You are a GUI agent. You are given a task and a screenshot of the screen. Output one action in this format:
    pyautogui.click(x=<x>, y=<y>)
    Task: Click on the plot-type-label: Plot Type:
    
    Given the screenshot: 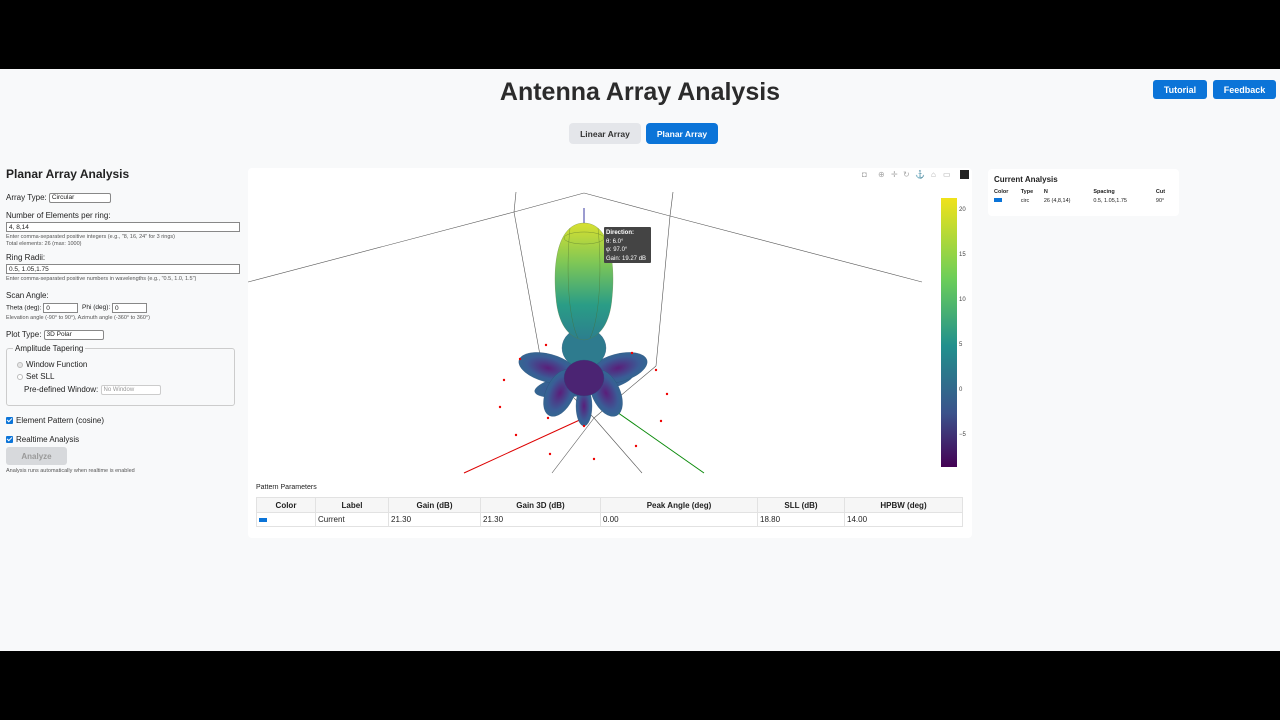 What is the action you would take?
    pyautogui.click(x=24, y=335)
    